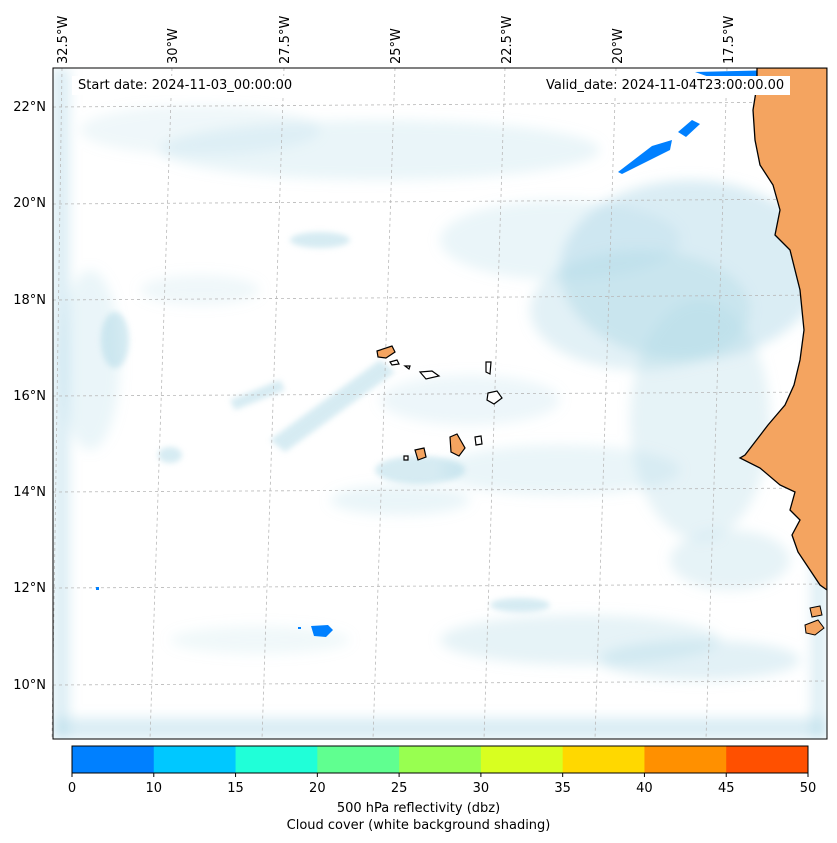 The width and height of the screenshot is (837, 843). I want to click on lon-label: 32.5°W, so click(63, 40).